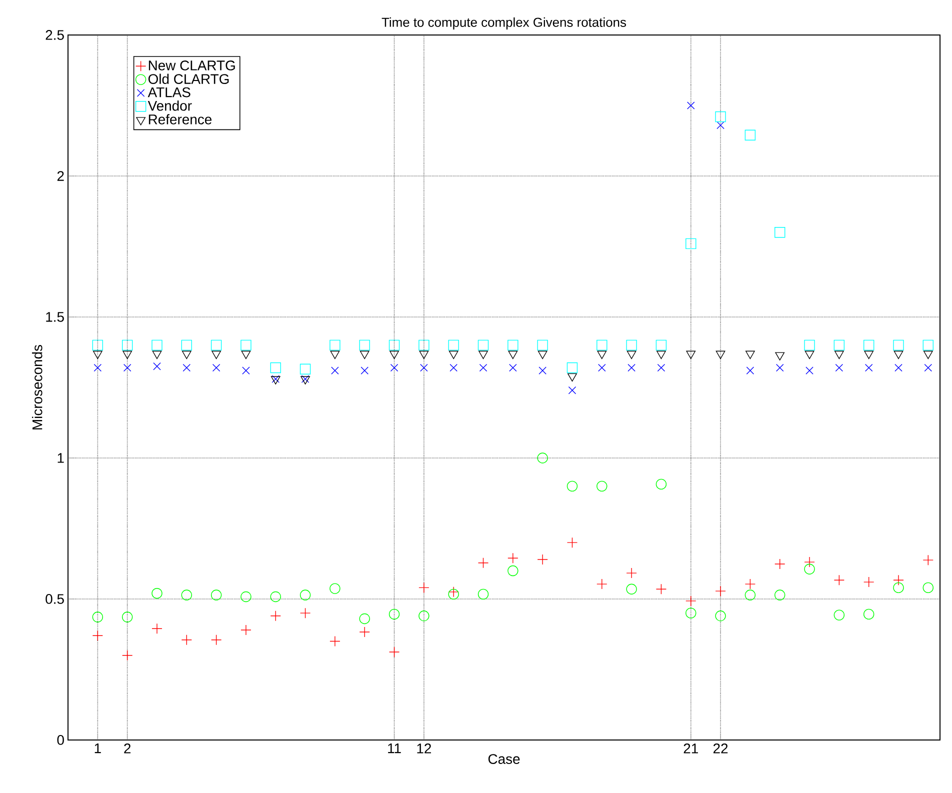  I want to click on y-tick-label: 2, so click(60, 176).